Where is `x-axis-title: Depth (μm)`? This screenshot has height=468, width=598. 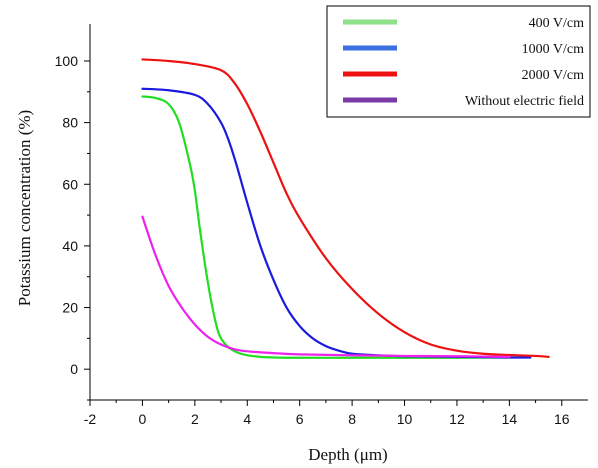
x-axis-title: Depth (μm) is located at coordinates (347, 454).